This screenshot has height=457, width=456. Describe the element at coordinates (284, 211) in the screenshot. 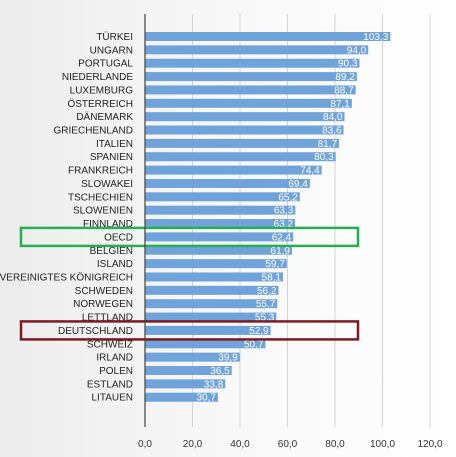

I see `data-label: 63,3` at that location.